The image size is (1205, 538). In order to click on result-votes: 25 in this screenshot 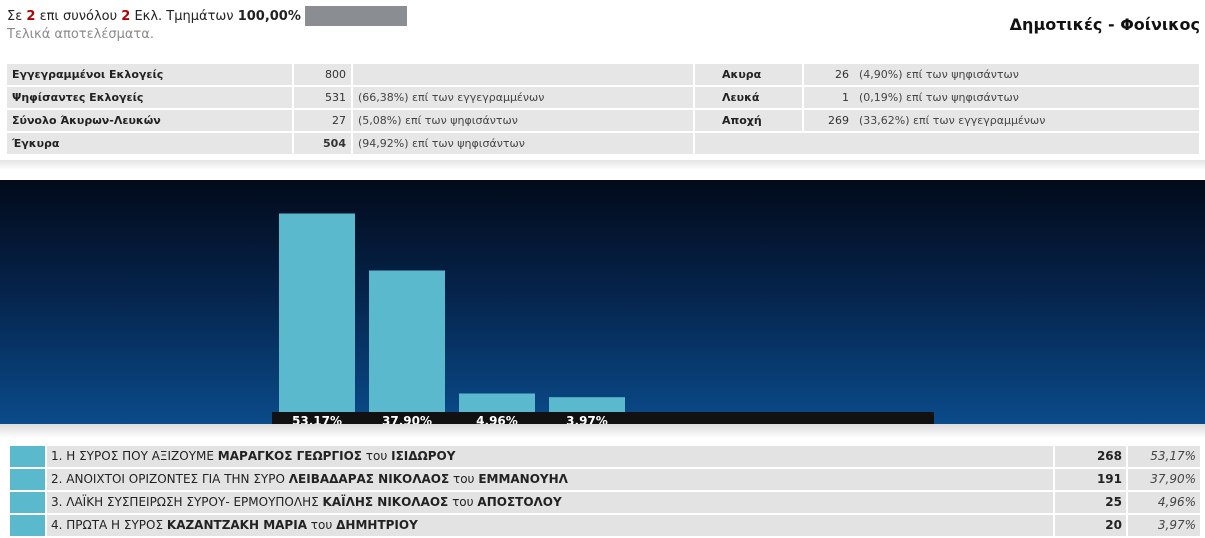, I will do `click(1090, 502)`.